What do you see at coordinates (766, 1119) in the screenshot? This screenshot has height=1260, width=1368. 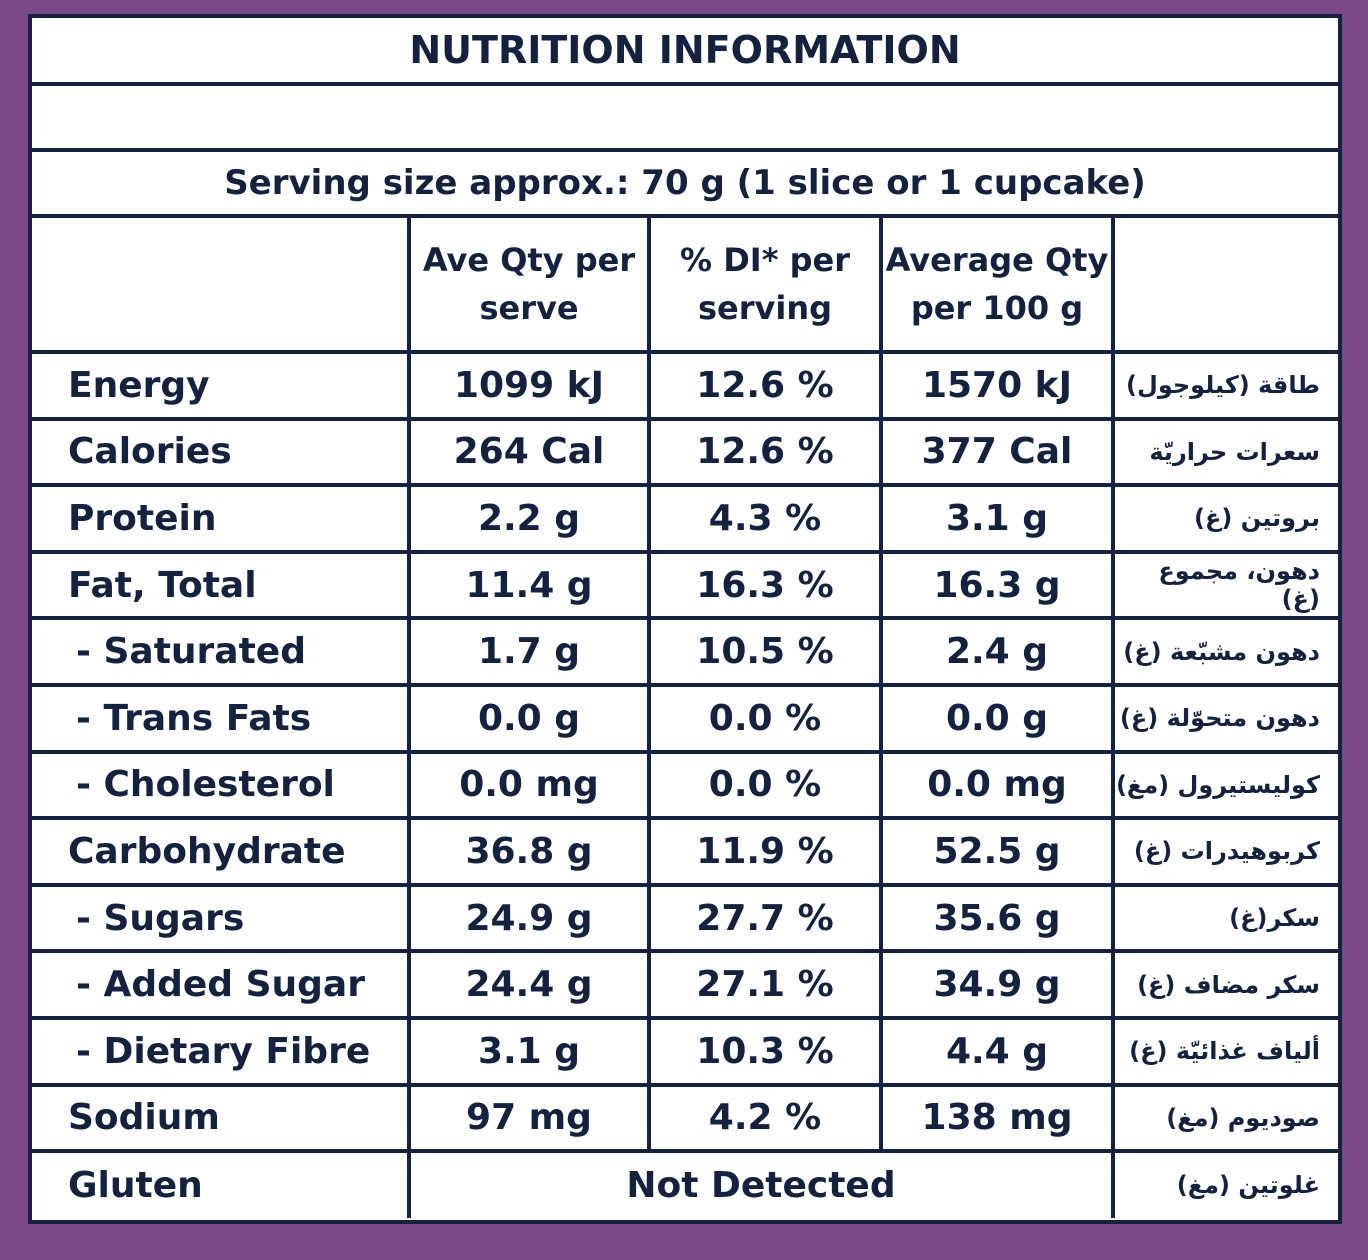 I see `di-value: 4.2 %` at bounding box center [766, 1119].